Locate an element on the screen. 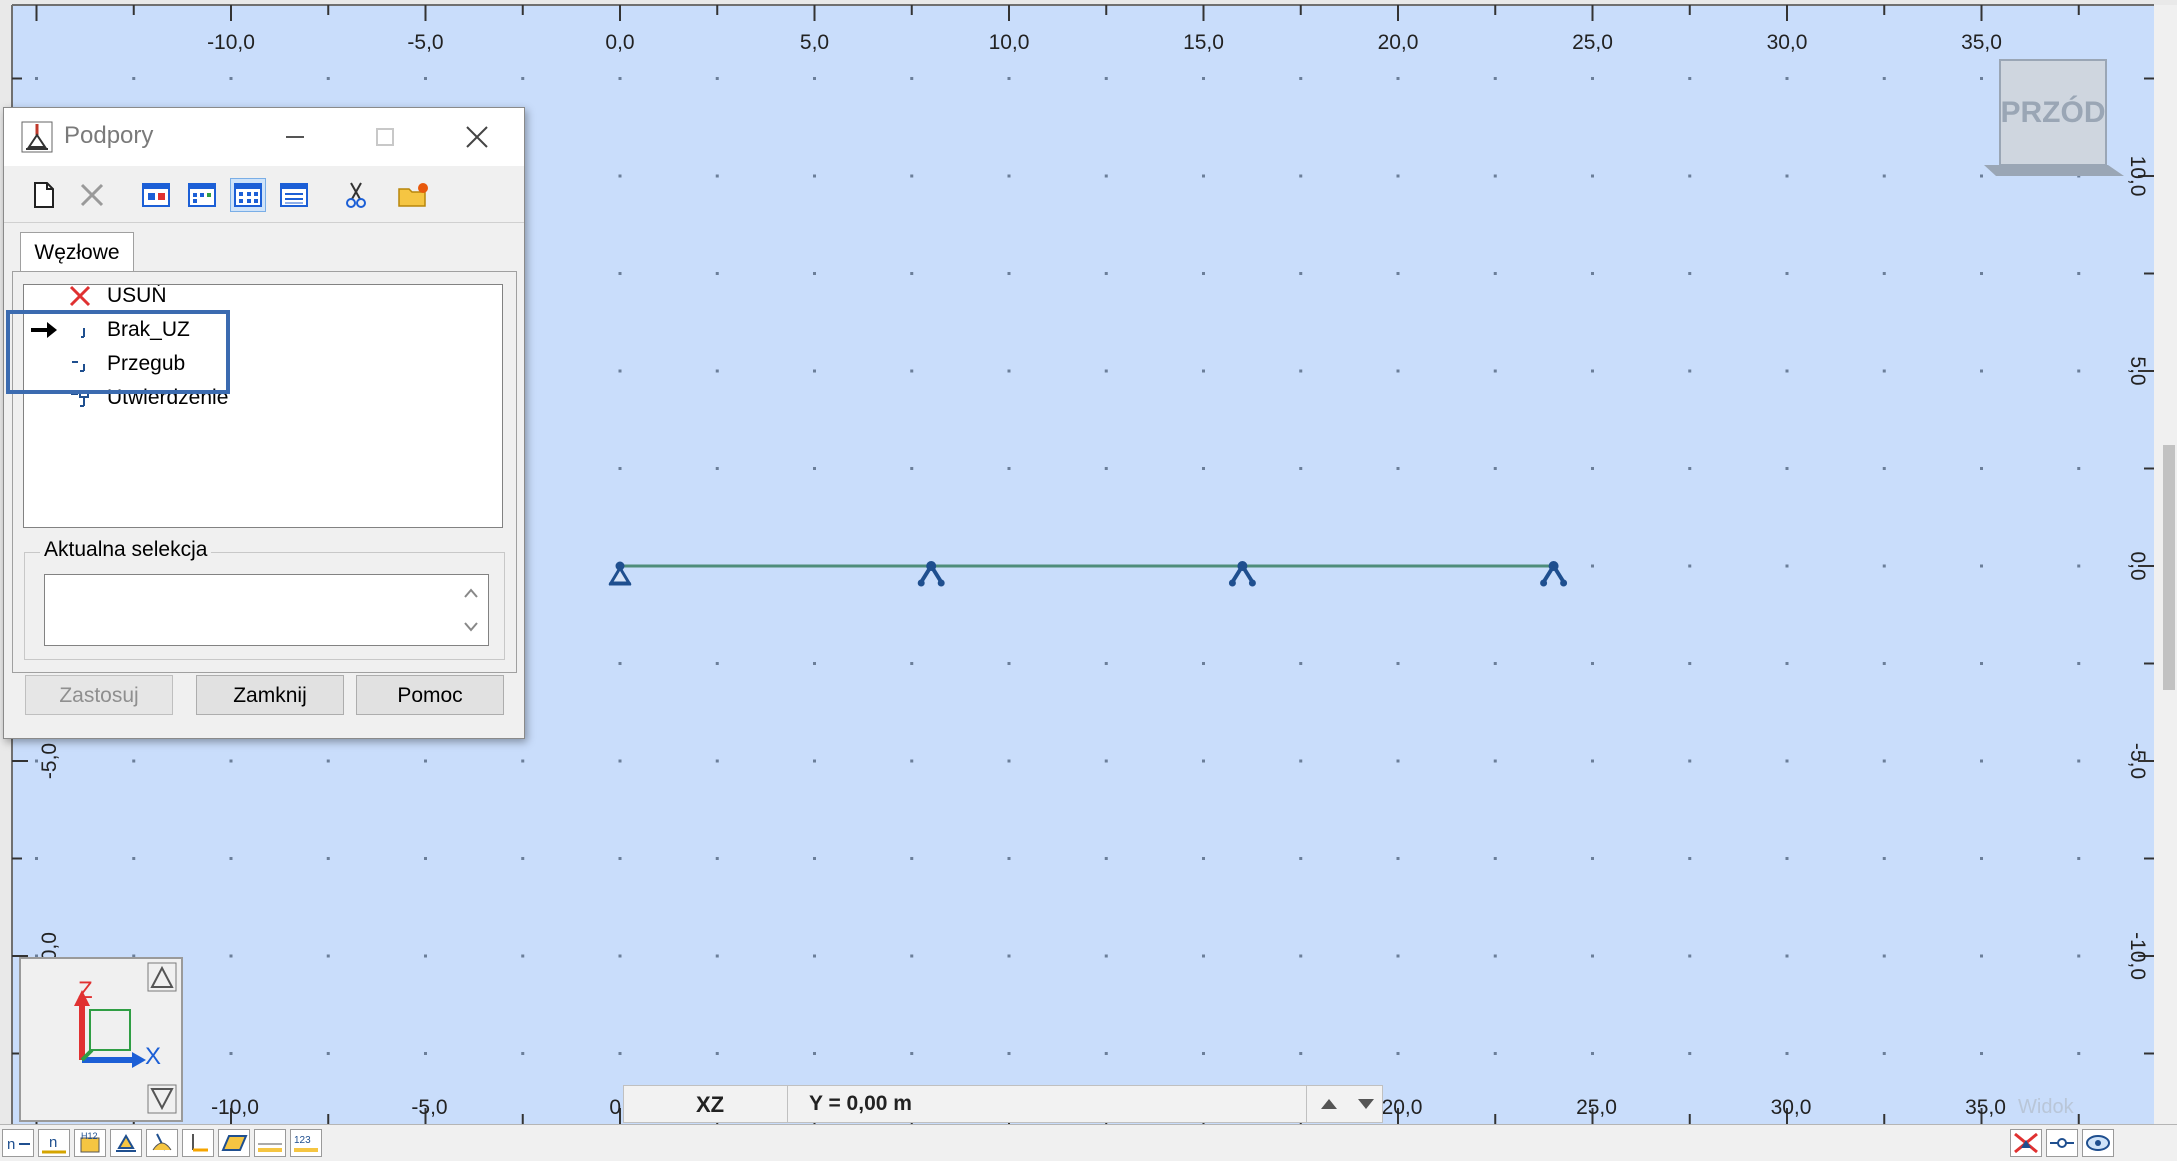 This screenshot has height=1161, width=2177. highlight-annotation-box is located at coordinates (118, 352).